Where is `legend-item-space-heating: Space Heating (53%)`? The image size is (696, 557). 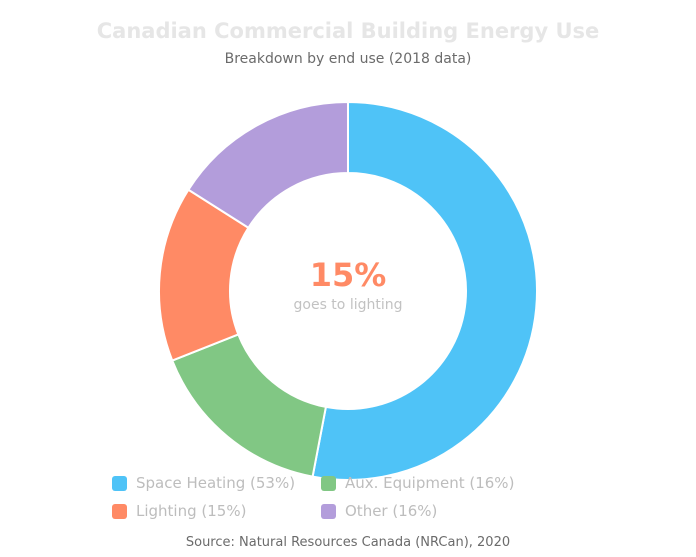
legend-item-space-heating: Space Heating (53%) is located at coordinates (203, 483).